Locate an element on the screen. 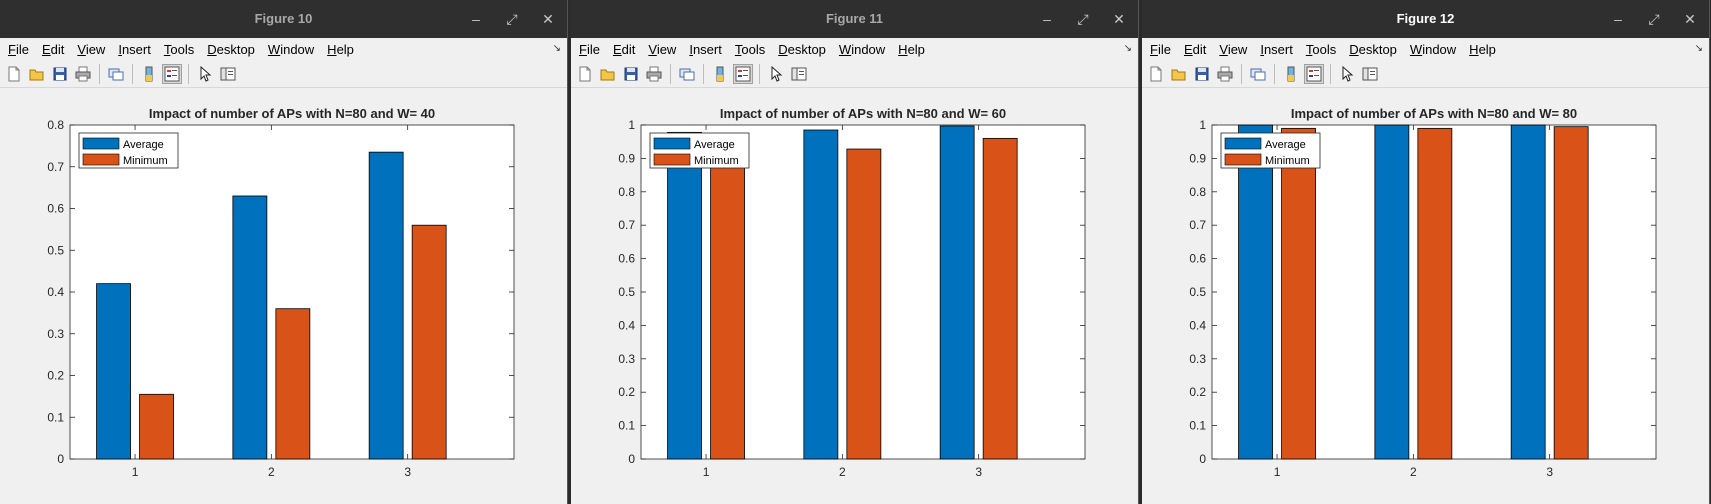  y-tick-label: 0.4 is located at coordinates (1197, 325).